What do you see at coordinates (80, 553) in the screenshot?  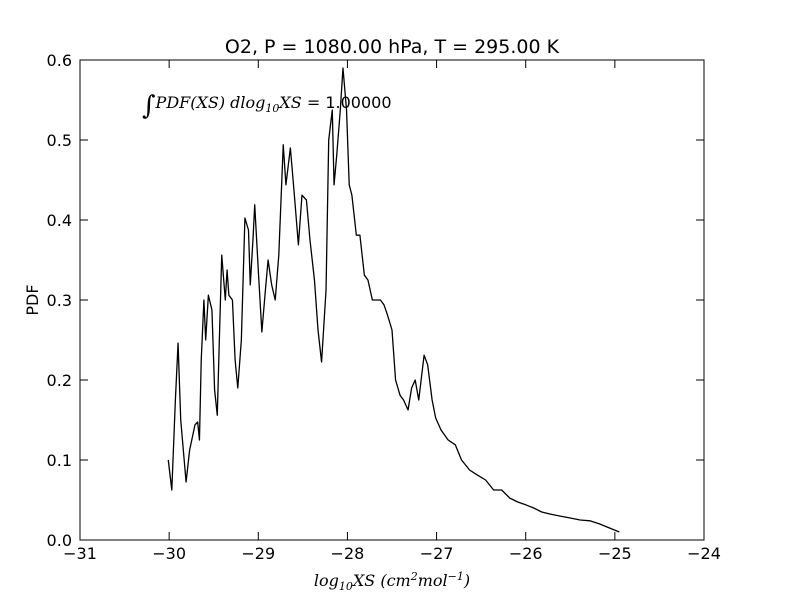 I see `x-tick-label: −31` at bounding box center [80, 553].